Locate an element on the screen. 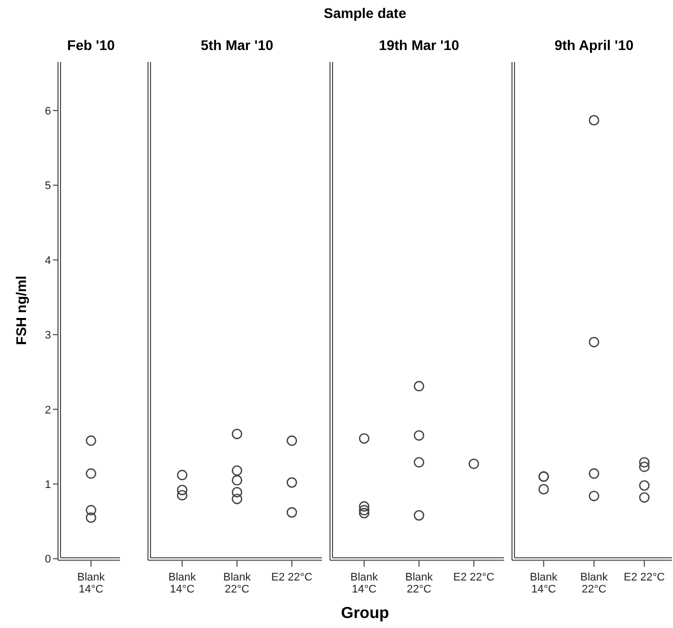 This screenshot has width=673, height=628. y-axis-title: FSH ng/ml is located at coordinates (21, 310).